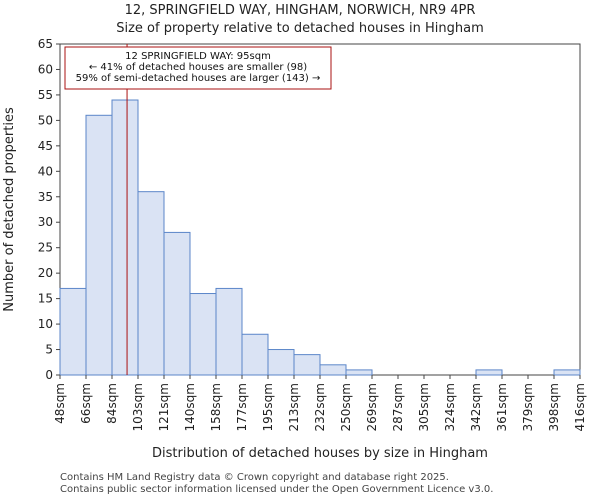 The image size is (600, 500). What do you see at coordinates (177, 303) in the screenshot?
I see `bar-121sqm` at bounding box center [177, 303].